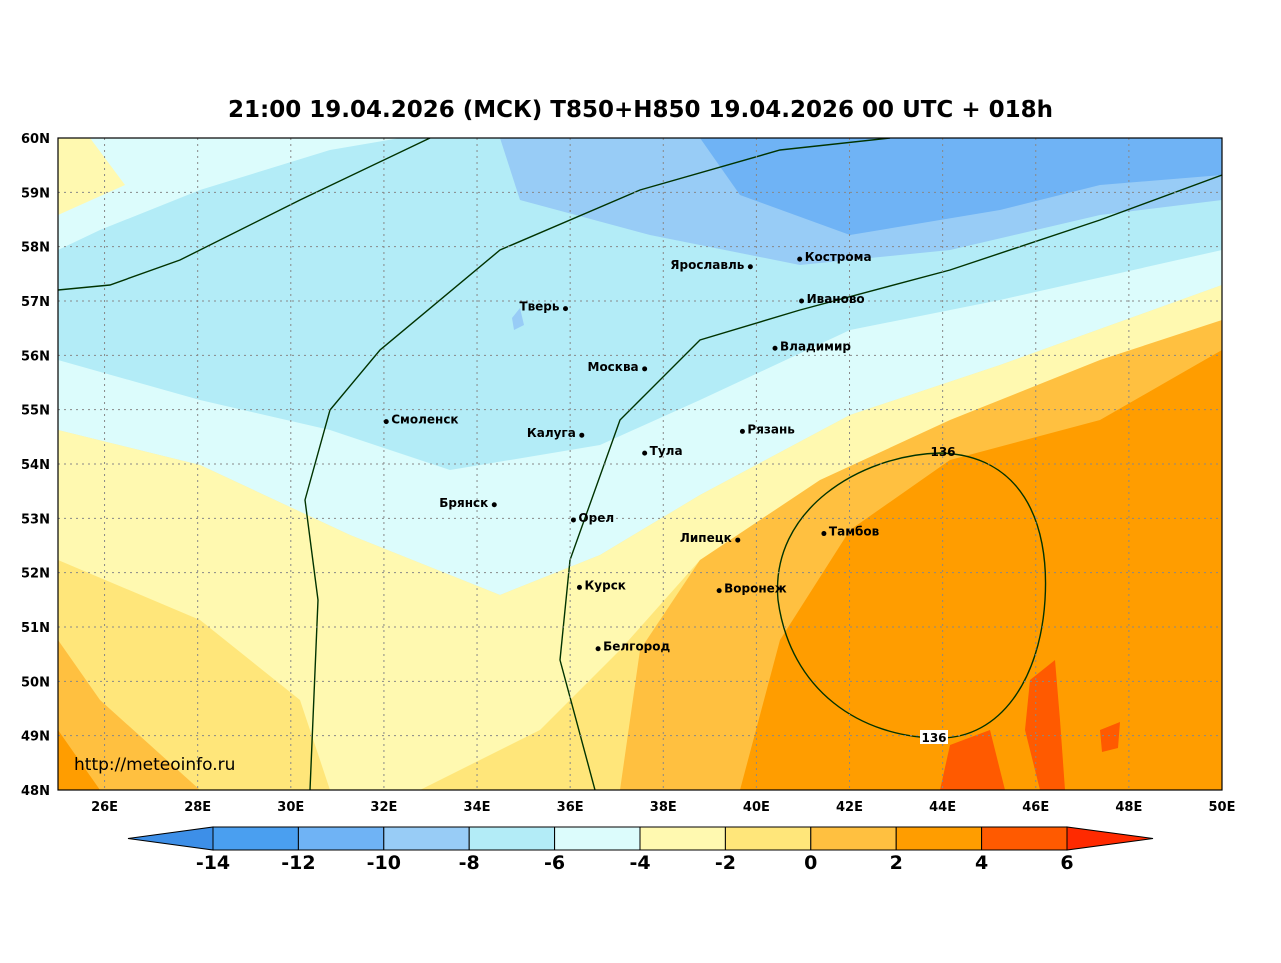  I want to click on city-label: Курск, so click(604, 585).